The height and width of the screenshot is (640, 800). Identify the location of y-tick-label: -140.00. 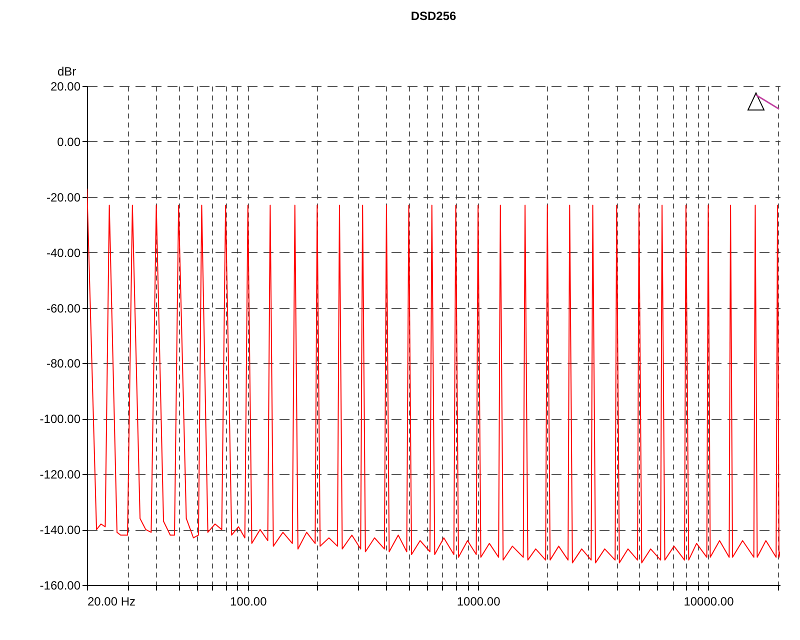
(60, 530).